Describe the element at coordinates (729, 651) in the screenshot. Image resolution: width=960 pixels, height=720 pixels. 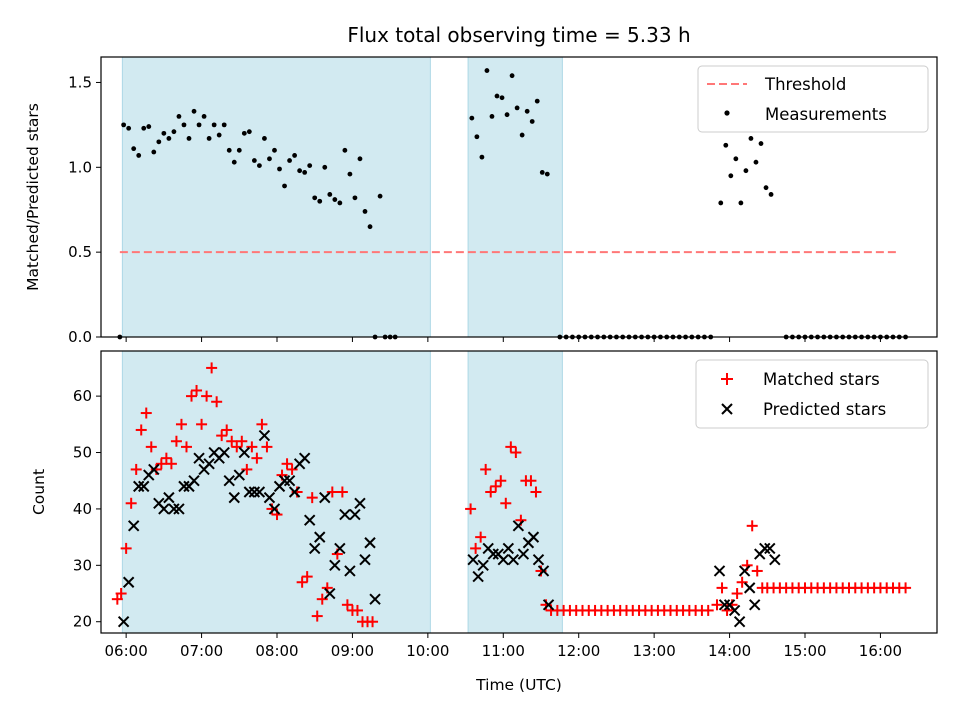
I see `x-tick-label: 14:00` at that location.